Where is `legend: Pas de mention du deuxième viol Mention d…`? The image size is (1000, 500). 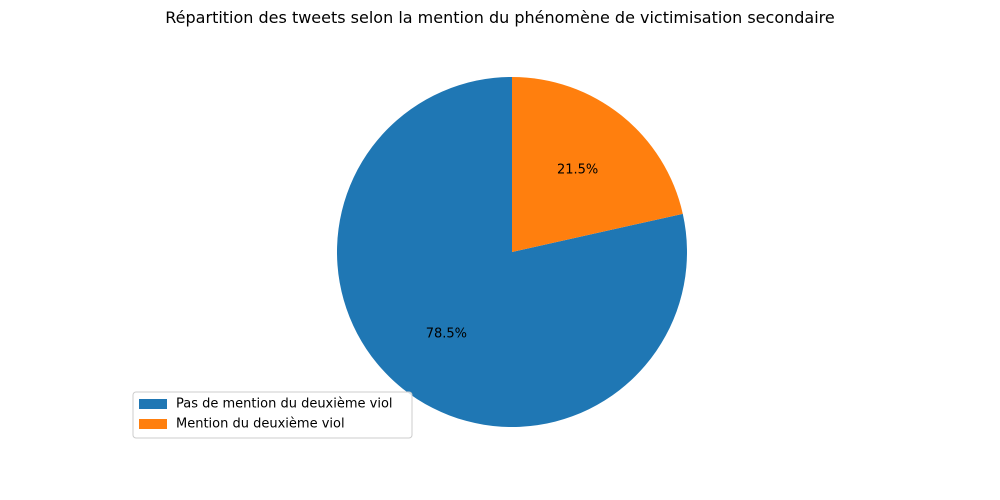 legend: Pas de mention du deuxième viol Mention d… is located at coordinates (272, 415).